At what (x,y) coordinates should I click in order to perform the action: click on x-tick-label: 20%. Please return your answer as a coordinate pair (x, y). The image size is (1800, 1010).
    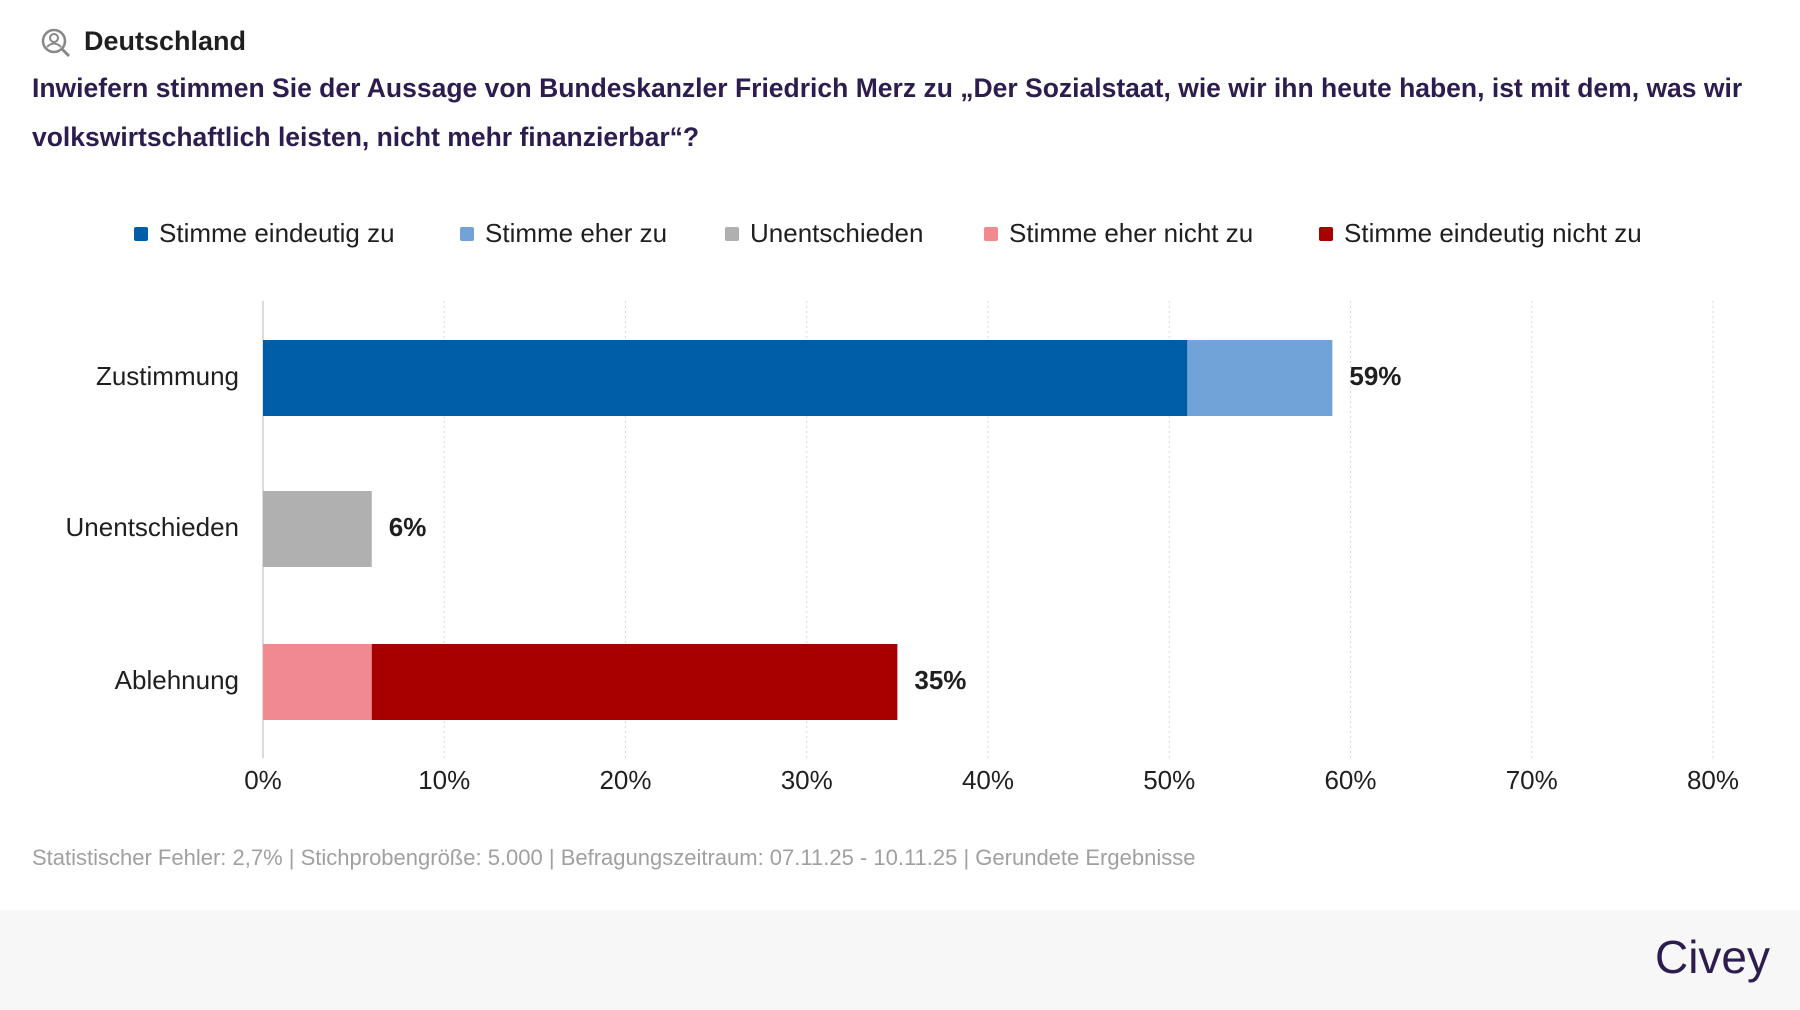
    Looking at the image, I should click on (625, 780).